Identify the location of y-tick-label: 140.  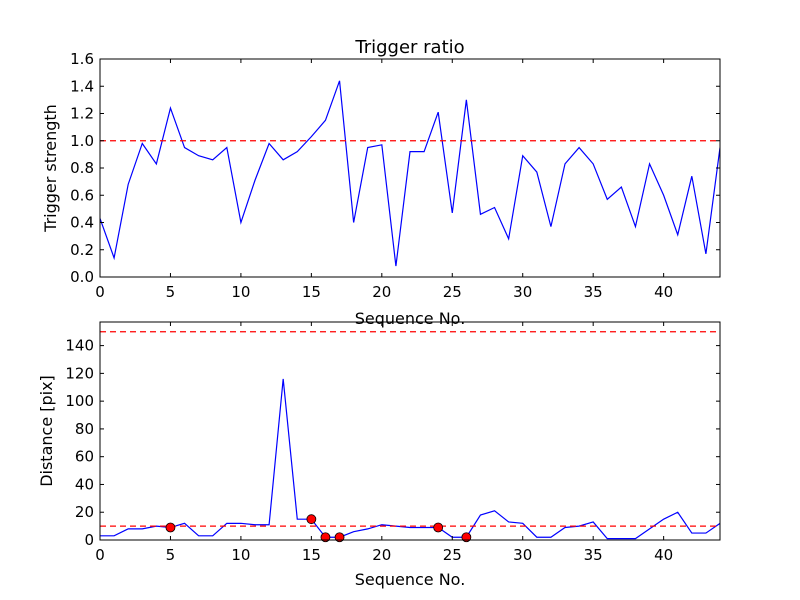
(79, 346).